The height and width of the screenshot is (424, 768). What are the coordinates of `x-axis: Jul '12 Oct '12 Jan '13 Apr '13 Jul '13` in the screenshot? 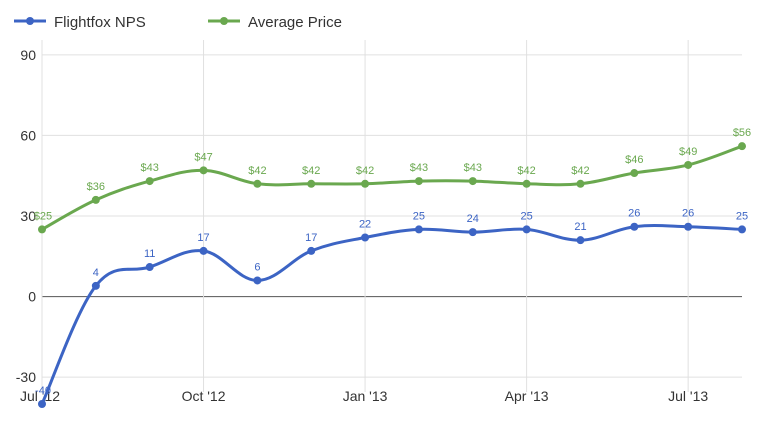 It's located at (364, 396).